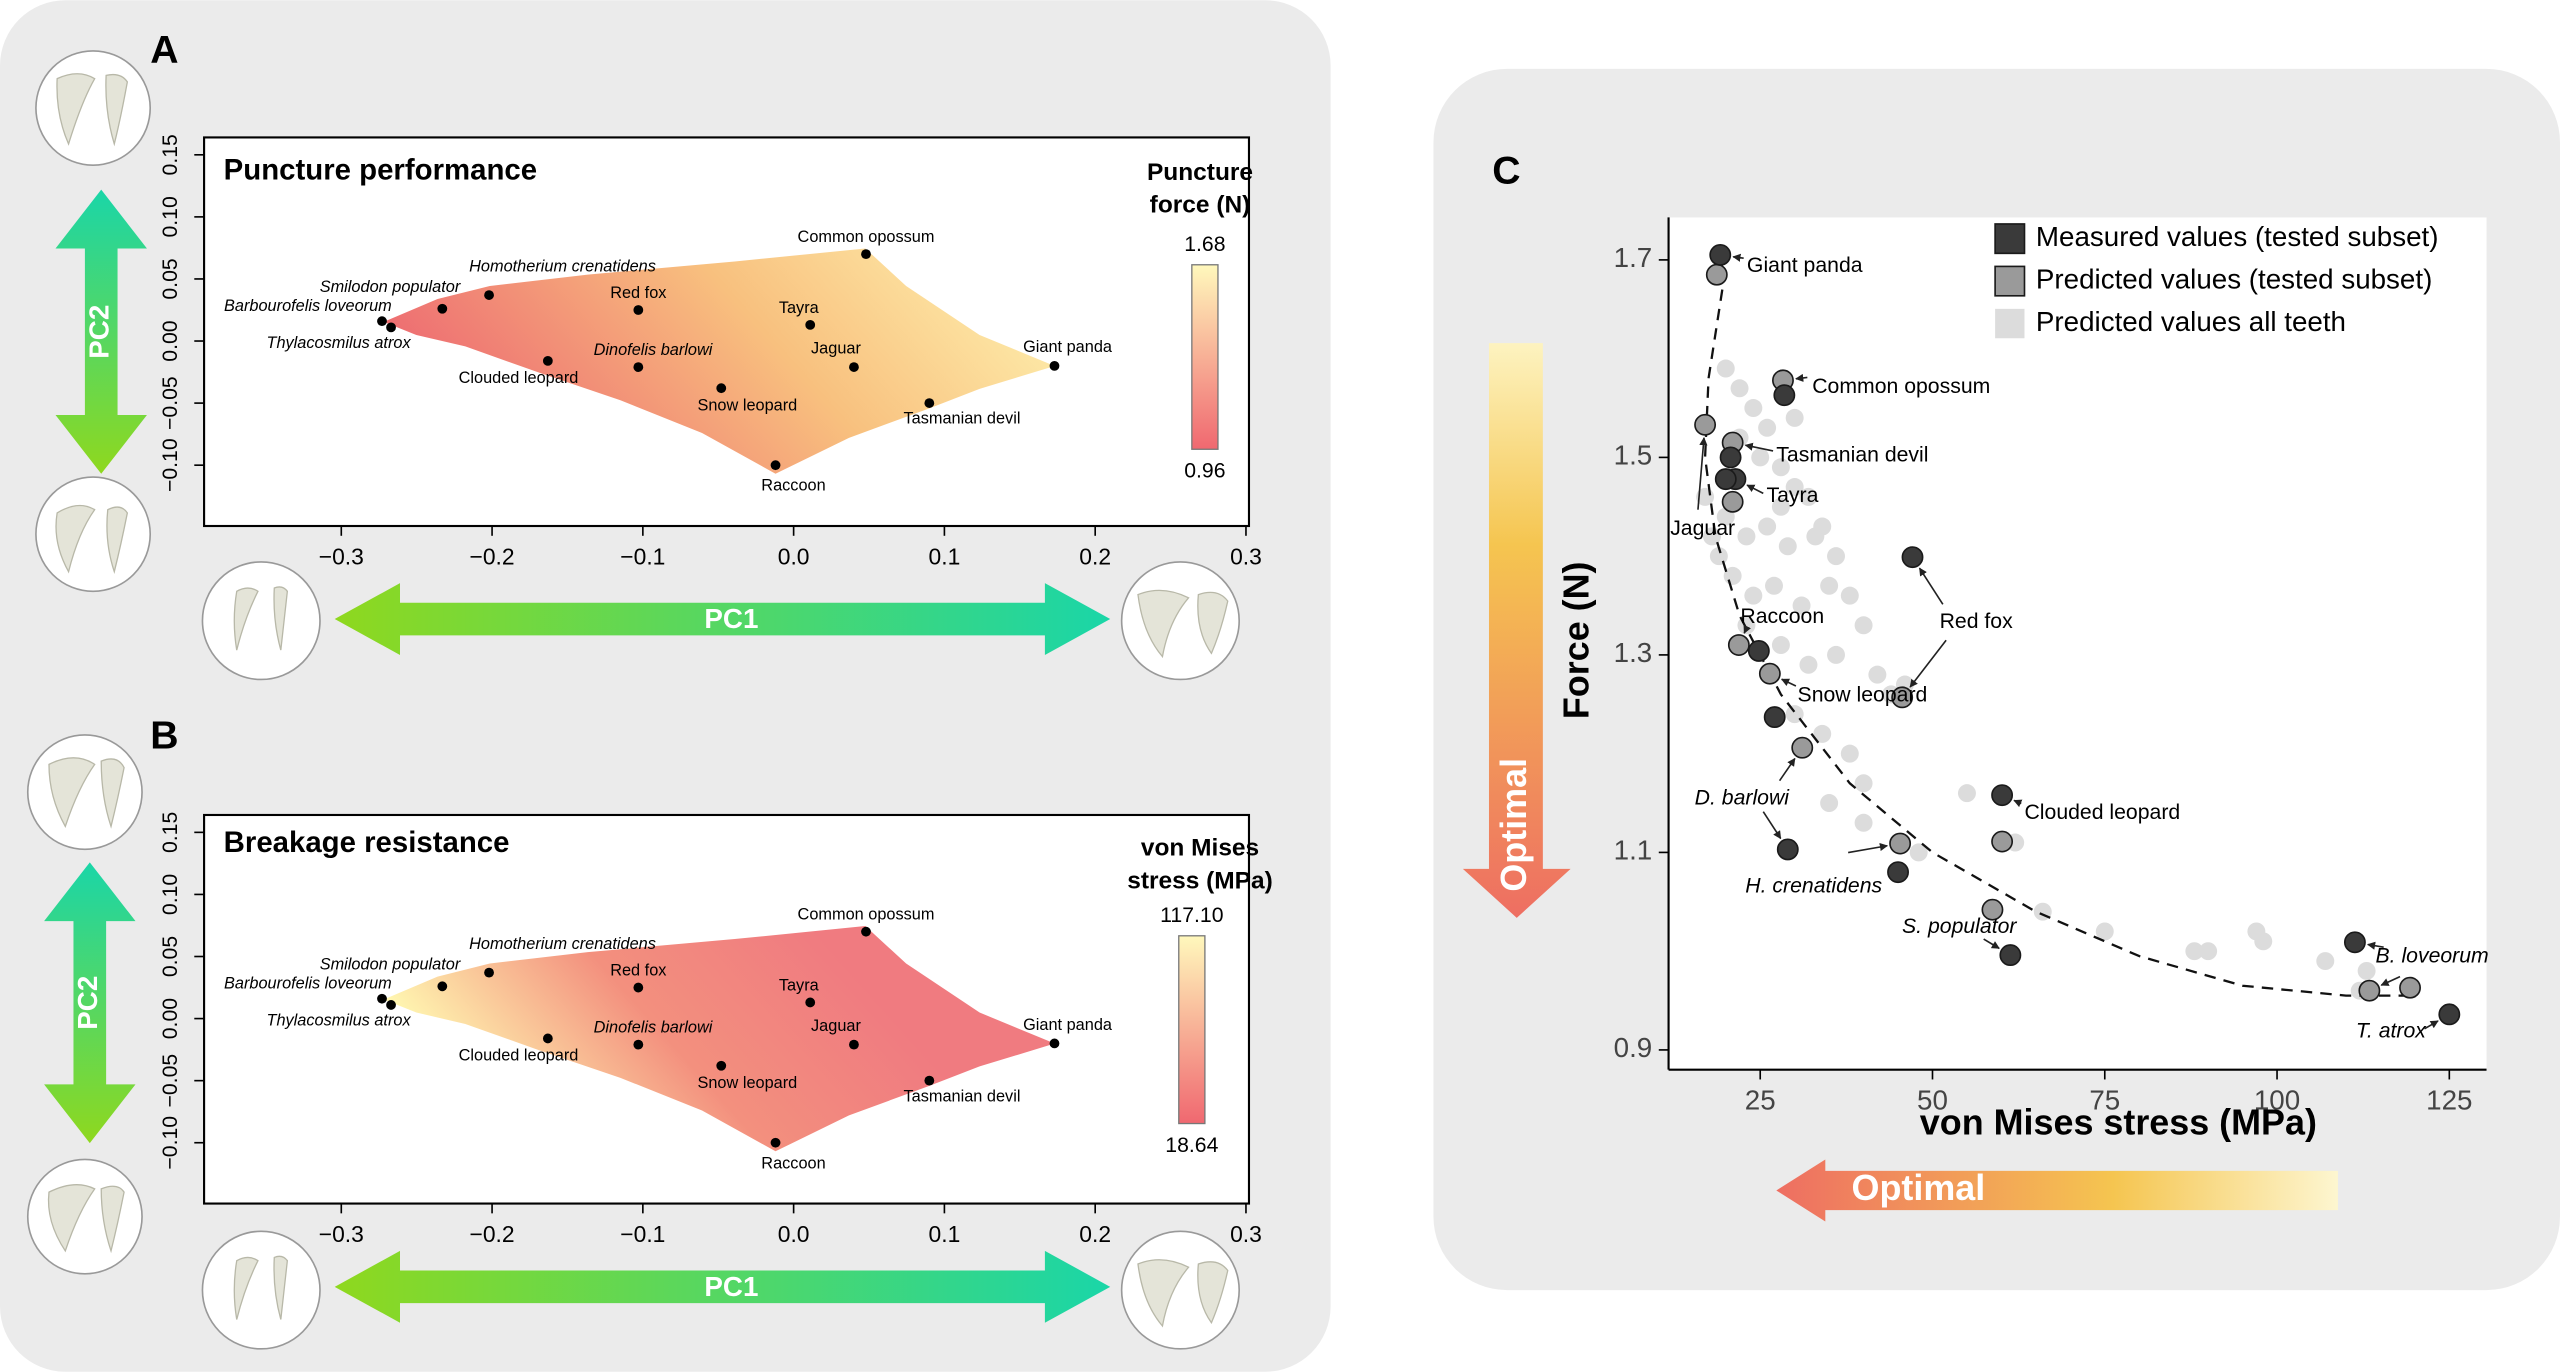 Image resolution: width=2560 pixels, height=1372 pixels. Describe the element at coordinates (1068, 347) in the screenshot. I see `species-label: Giant panda` at that location.